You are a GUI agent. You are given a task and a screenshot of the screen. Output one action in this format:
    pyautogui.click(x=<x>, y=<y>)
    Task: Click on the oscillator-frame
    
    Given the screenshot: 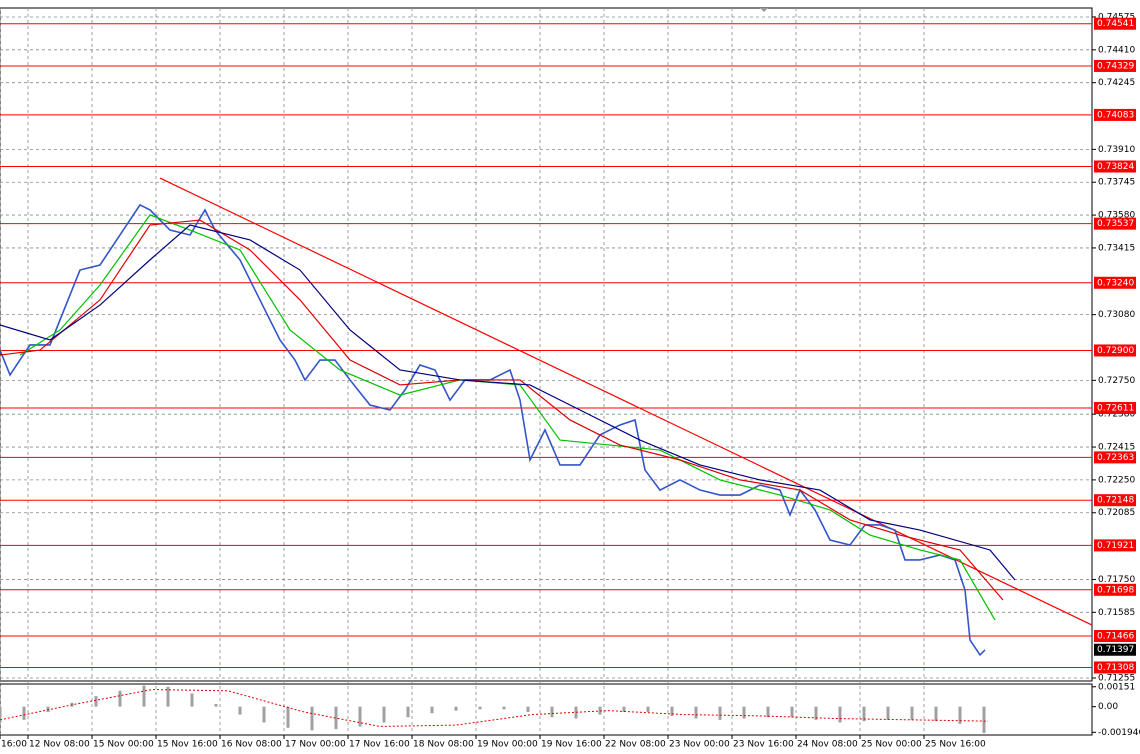 What is the action you would take?
    pyautogui.click(x=546, y=709)
    